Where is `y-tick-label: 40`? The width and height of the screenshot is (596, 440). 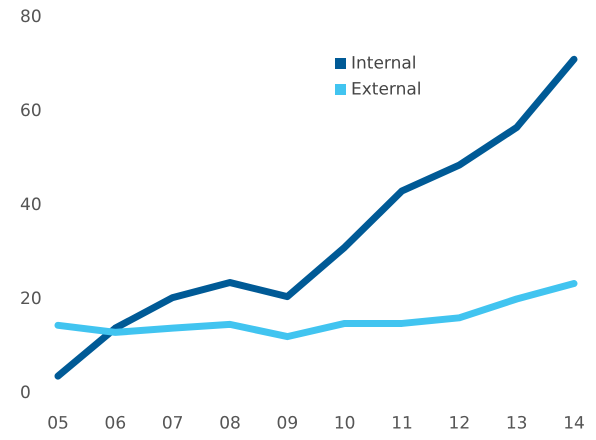 y-tick-label: 40 is located at coordinates (31, 205).